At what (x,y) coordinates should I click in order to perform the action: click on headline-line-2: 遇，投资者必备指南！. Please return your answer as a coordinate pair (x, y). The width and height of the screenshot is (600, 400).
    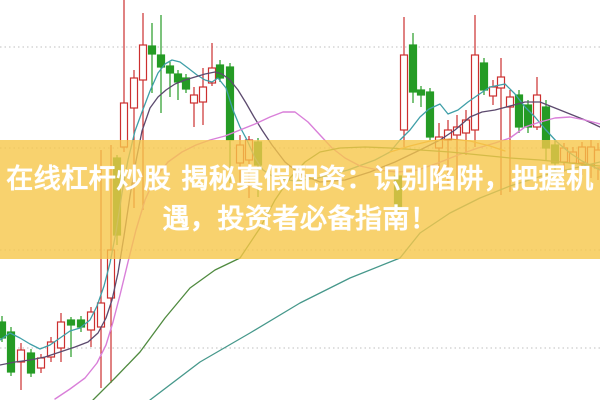
    Looking at the image, I should click on (300, 219).